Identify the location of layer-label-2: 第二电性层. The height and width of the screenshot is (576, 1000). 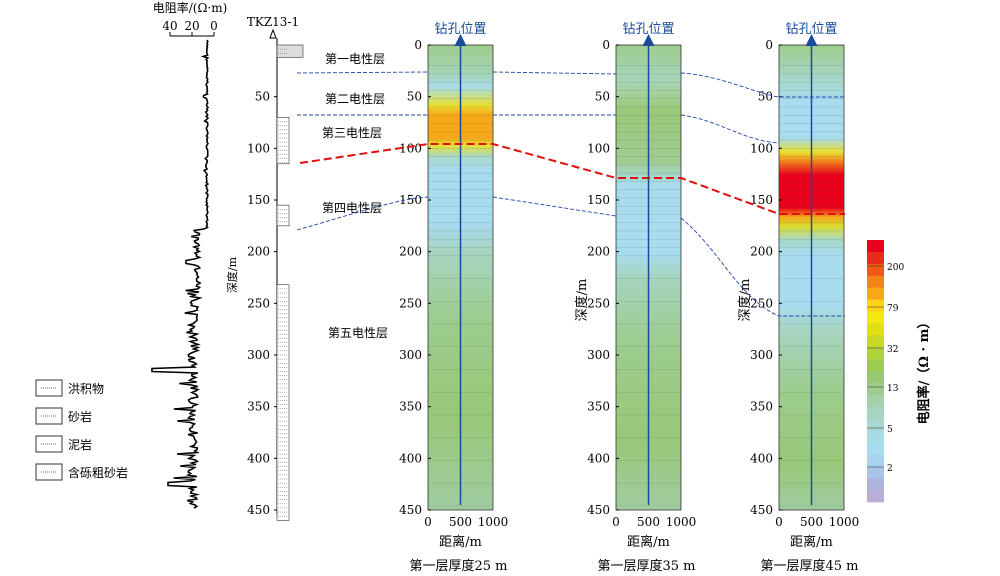
(355, 99).